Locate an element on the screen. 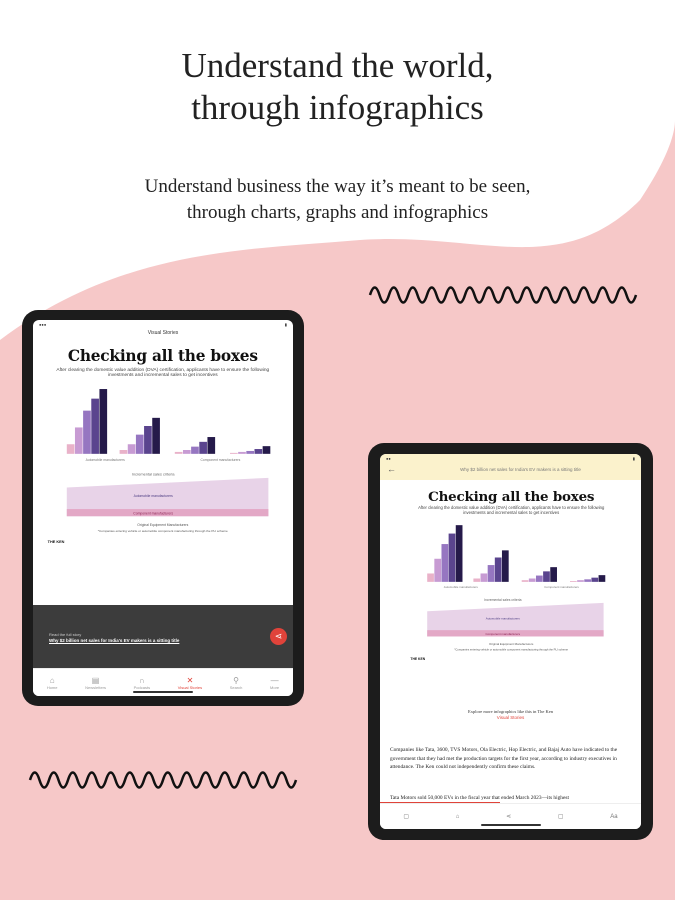 The image size is (675, 900). nav-item-home: ⌂ Home is located at coordinates (52, 683).